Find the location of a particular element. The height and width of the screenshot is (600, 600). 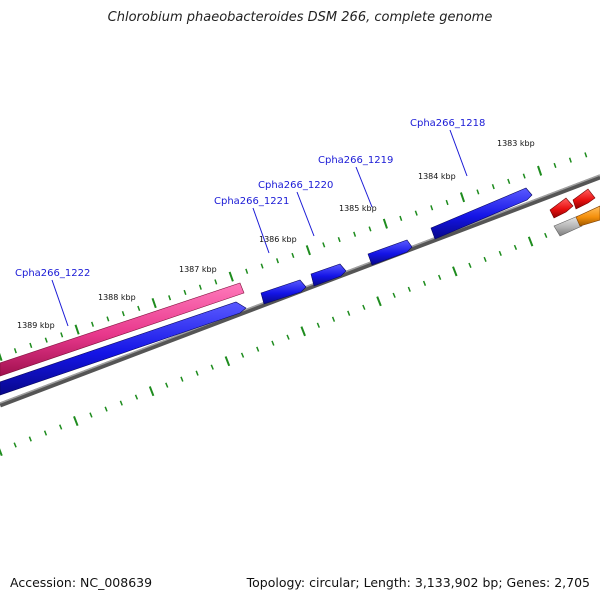

gene-orange is located at coordinates (587, 216).